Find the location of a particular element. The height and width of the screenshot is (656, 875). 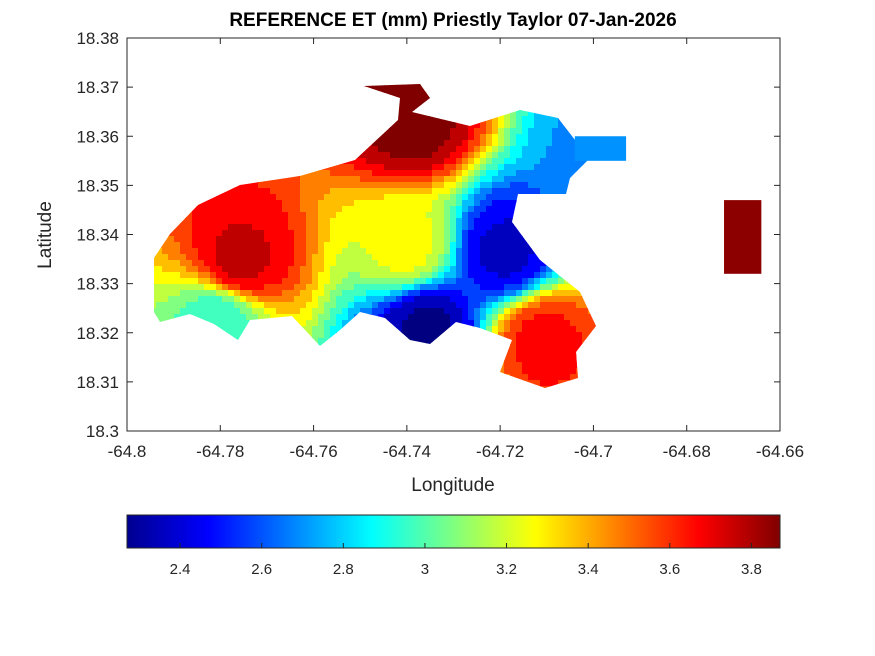

y-tick-label: 18.34 is located at coordinates (97, 235).